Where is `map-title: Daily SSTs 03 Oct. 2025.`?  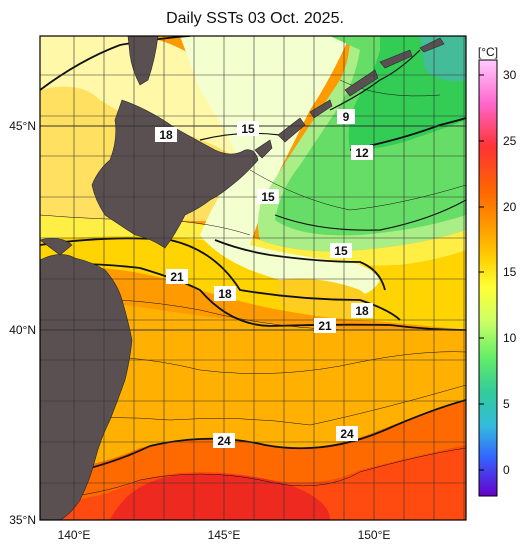 map-title: Daily SSTs 03 Oct. 2025. is located at coordinates (255, 18).